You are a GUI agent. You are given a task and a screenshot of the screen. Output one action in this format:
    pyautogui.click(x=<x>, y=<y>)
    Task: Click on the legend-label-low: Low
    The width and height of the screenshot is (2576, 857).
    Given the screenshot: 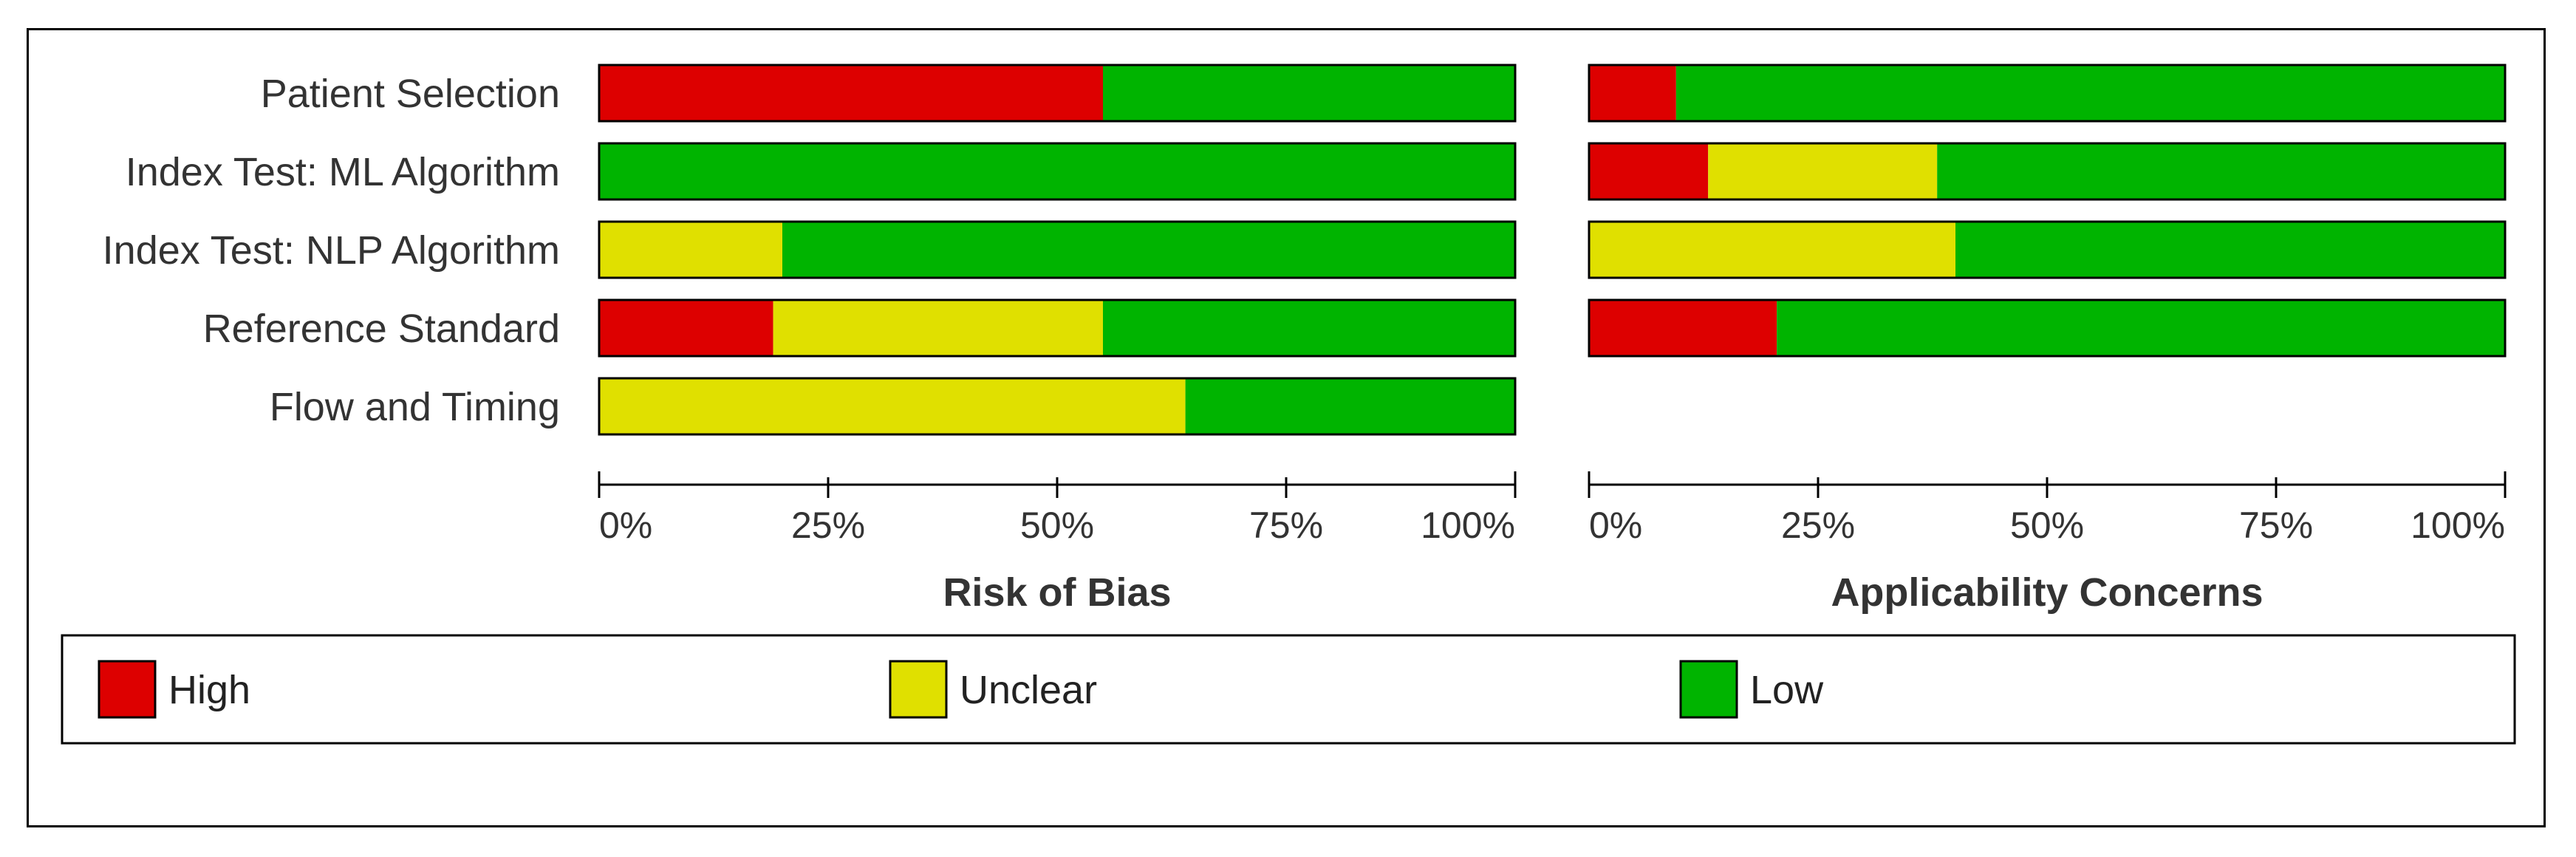 What is the action you would take?
    pyautogui.click(x=1787, y=690)
    